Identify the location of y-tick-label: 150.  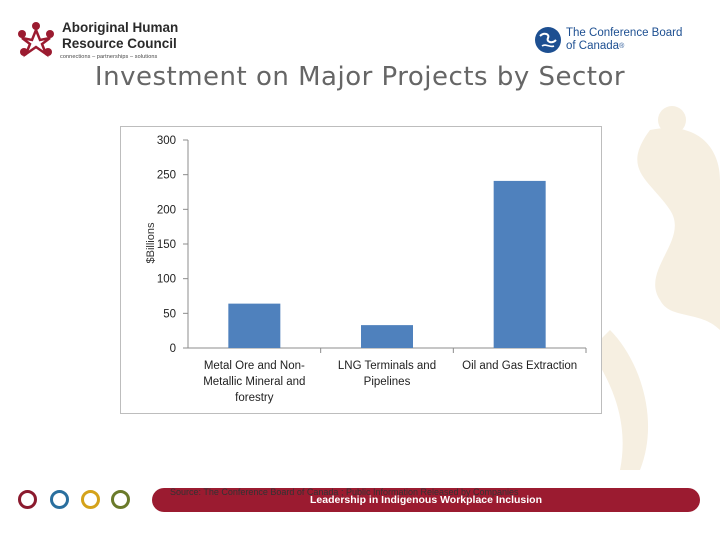
(166, 245).